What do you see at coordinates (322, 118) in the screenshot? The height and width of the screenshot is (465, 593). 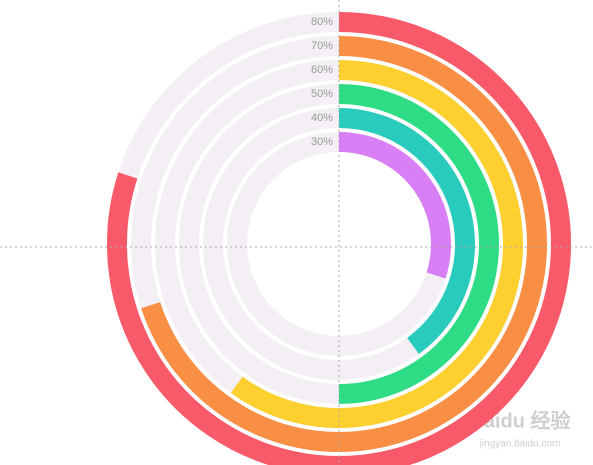 I see `value-label: 40%` at bounding box center [322, 118].